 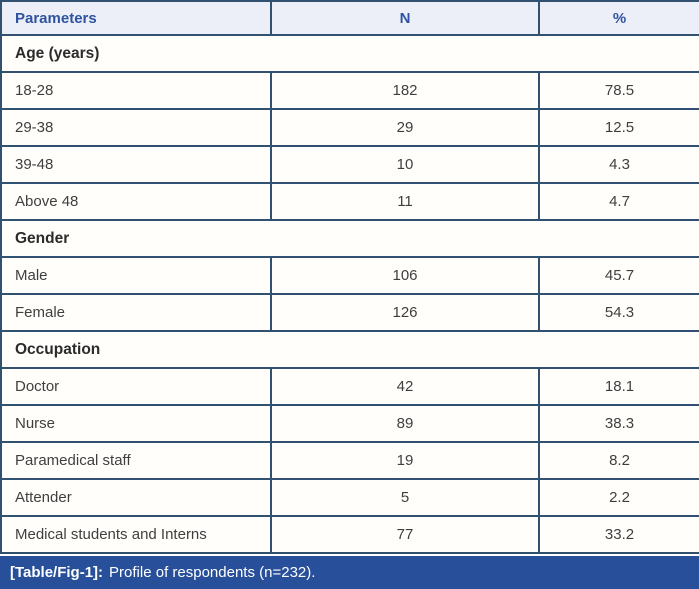 What do you see at coordinates (405, 164) in the screenshot?
I see `cell-n: 10` at bounding box center [405, 164].